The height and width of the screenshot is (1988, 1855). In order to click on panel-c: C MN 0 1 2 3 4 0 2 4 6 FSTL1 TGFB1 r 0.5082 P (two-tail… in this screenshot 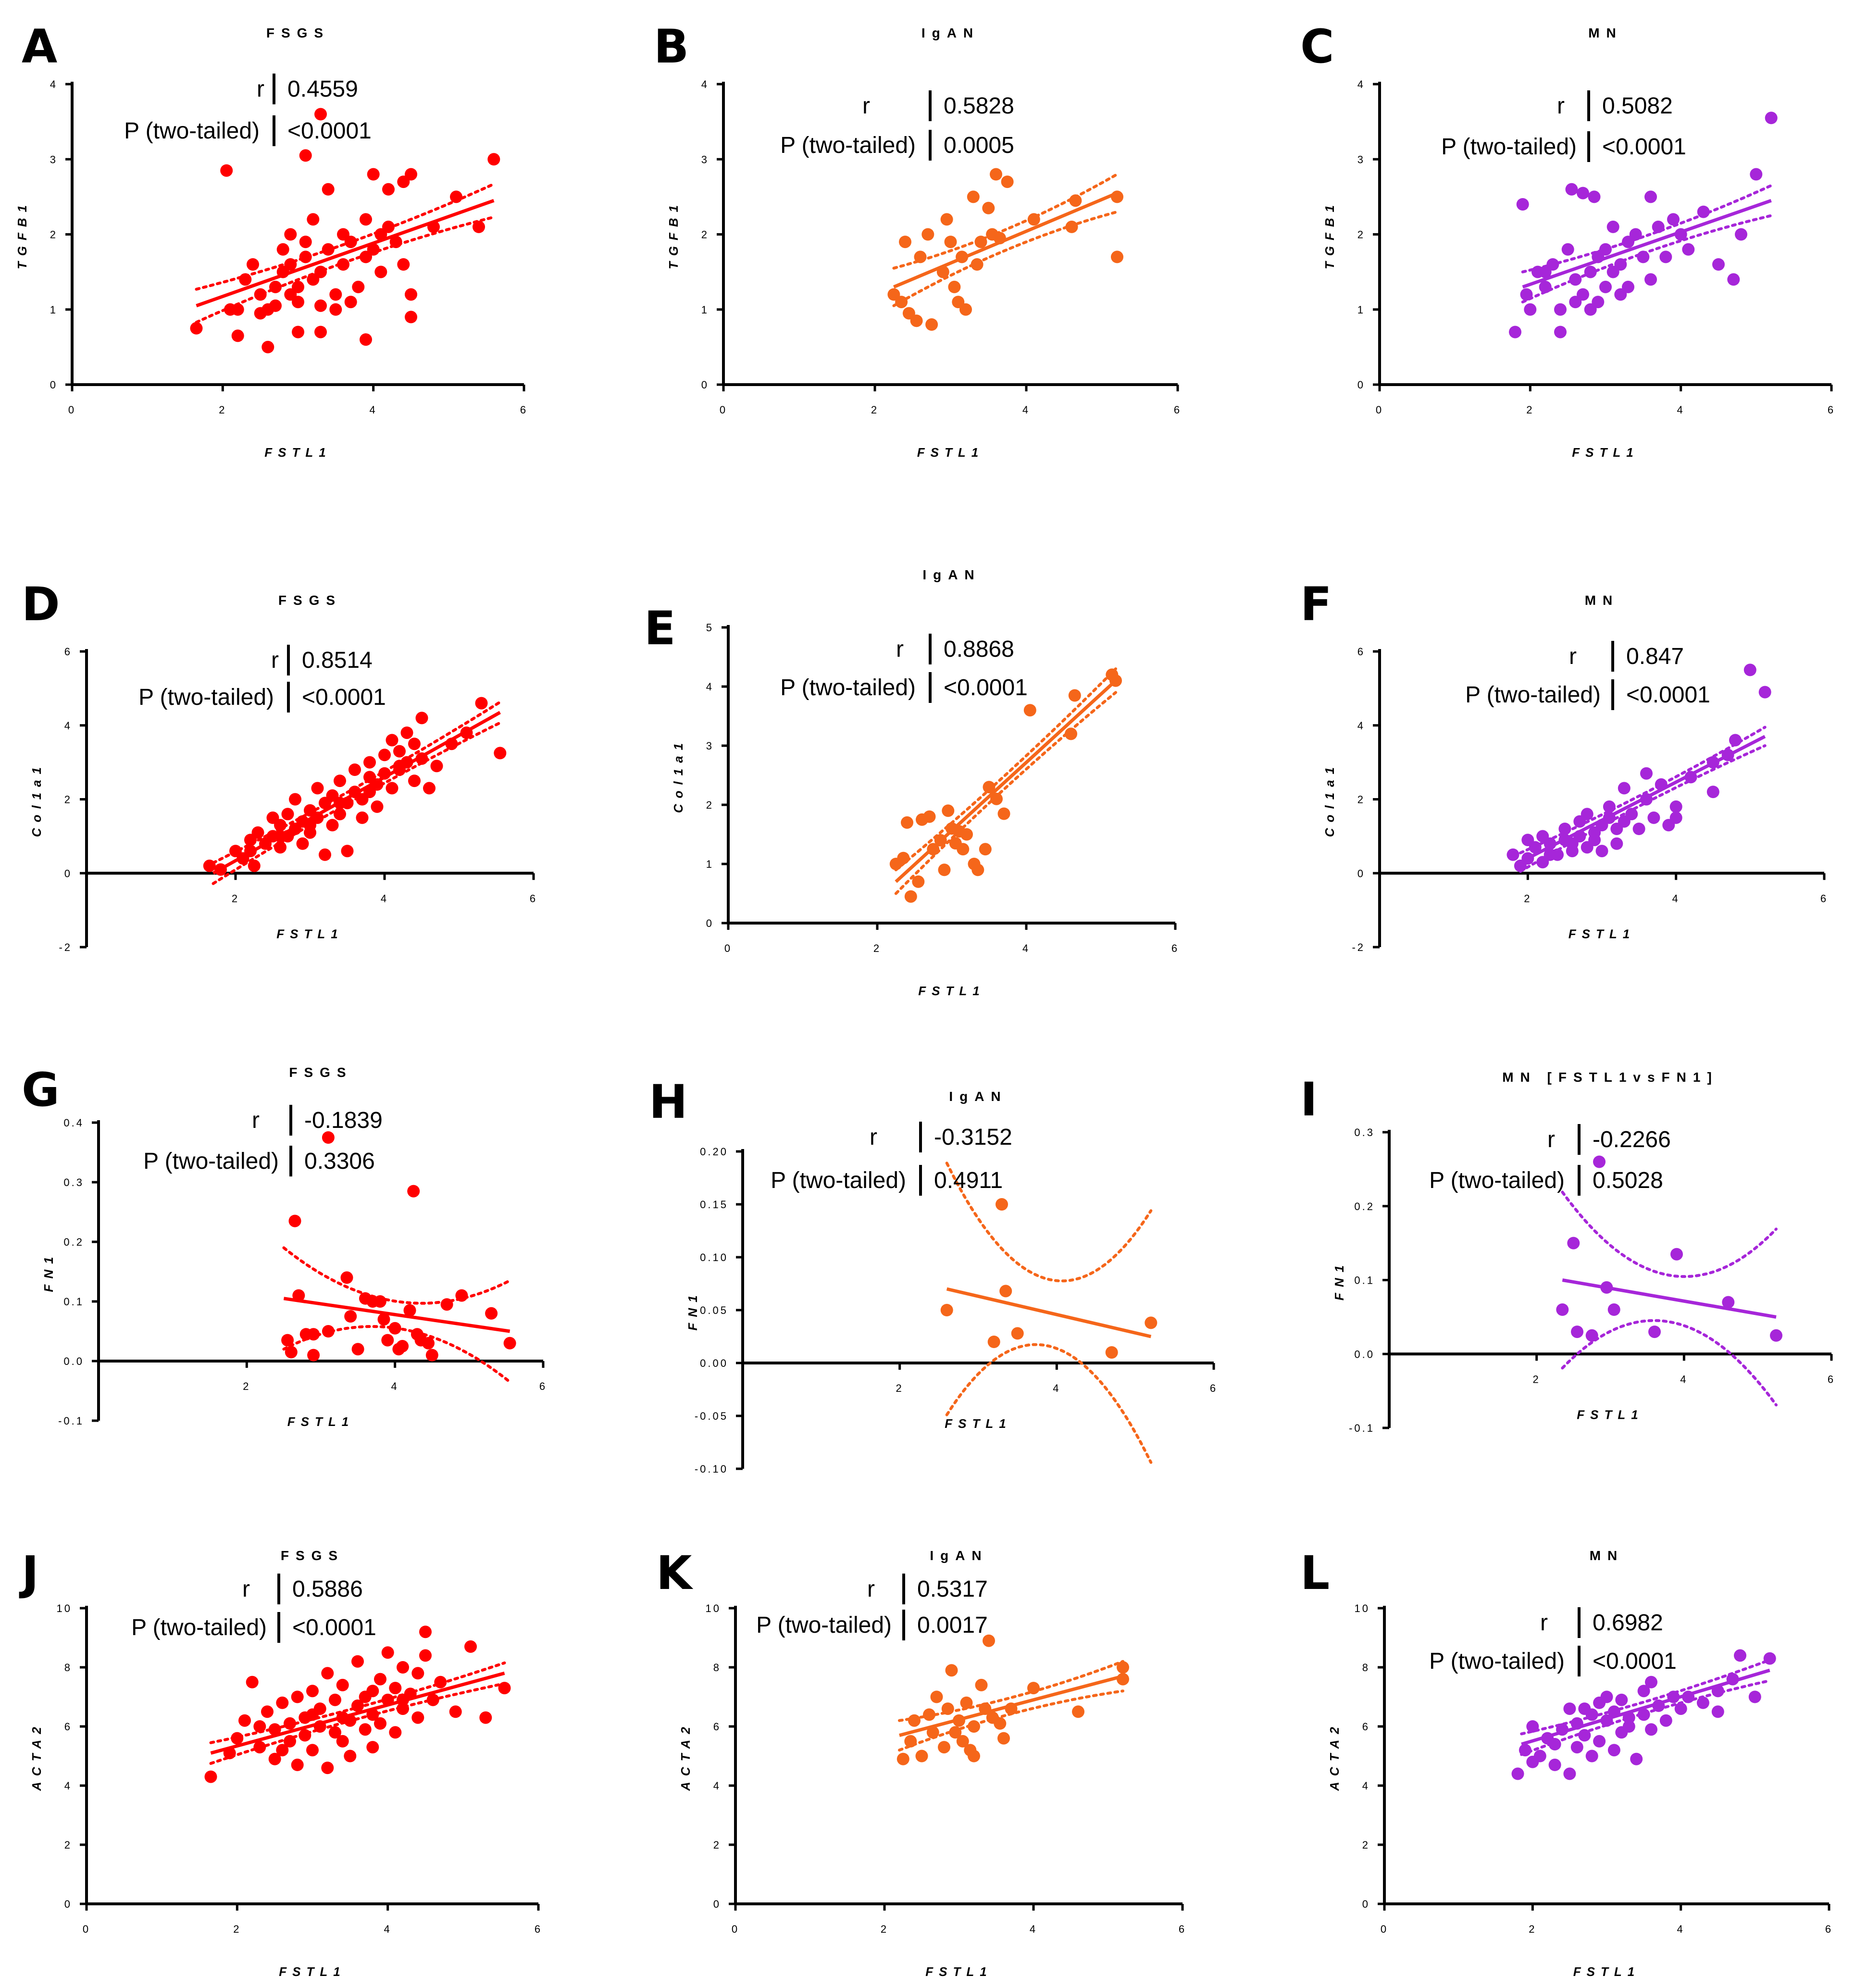, I will do `click(1566, 240)`.